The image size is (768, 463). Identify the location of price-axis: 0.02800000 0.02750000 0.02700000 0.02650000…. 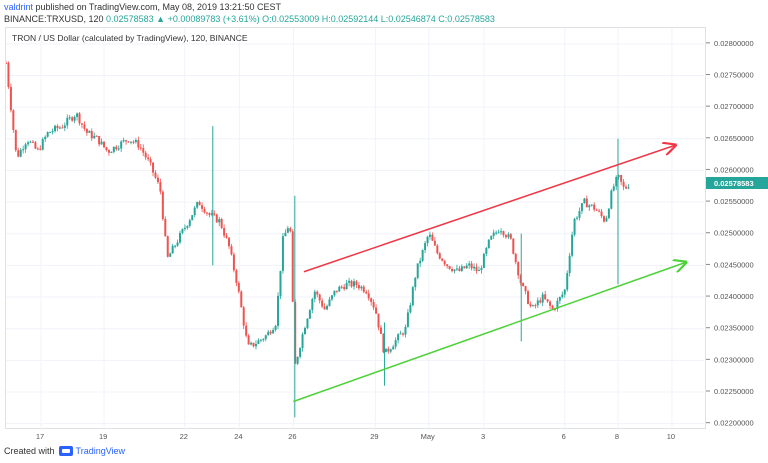
(737, 228).